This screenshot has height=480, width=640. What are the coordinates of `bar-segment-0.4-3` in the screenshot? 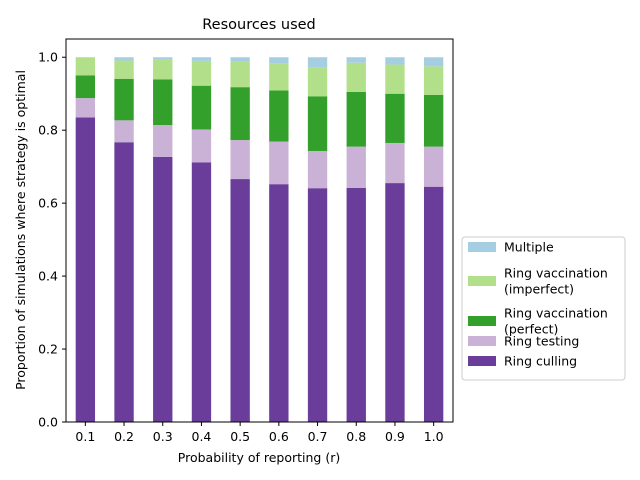 It's located at (201, 73).